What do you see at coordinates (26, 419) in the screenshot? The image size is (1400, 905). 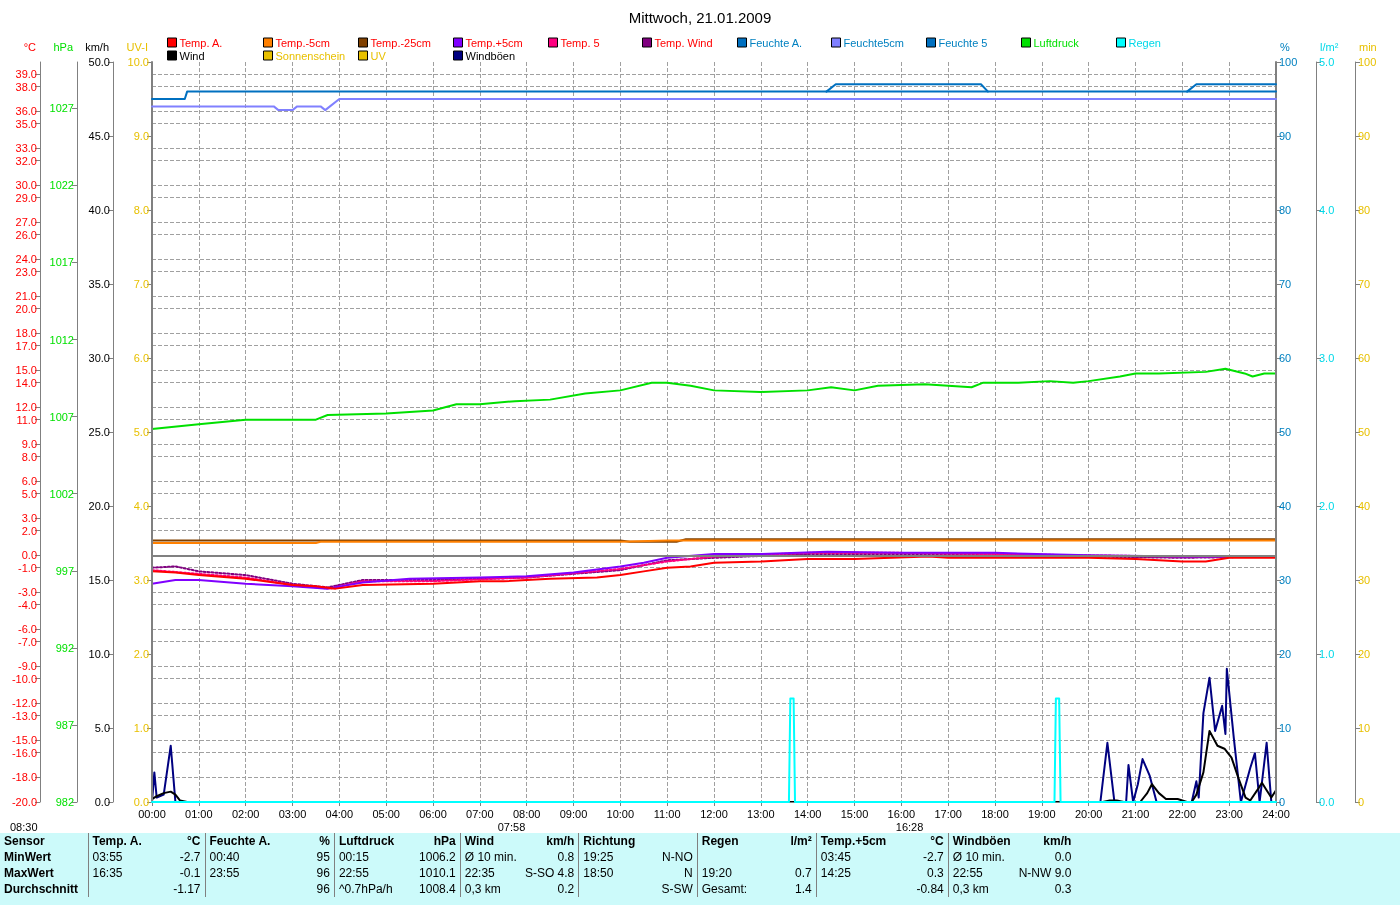 I see `y-tick-label: 11.0` at bounding box center [26, 419].